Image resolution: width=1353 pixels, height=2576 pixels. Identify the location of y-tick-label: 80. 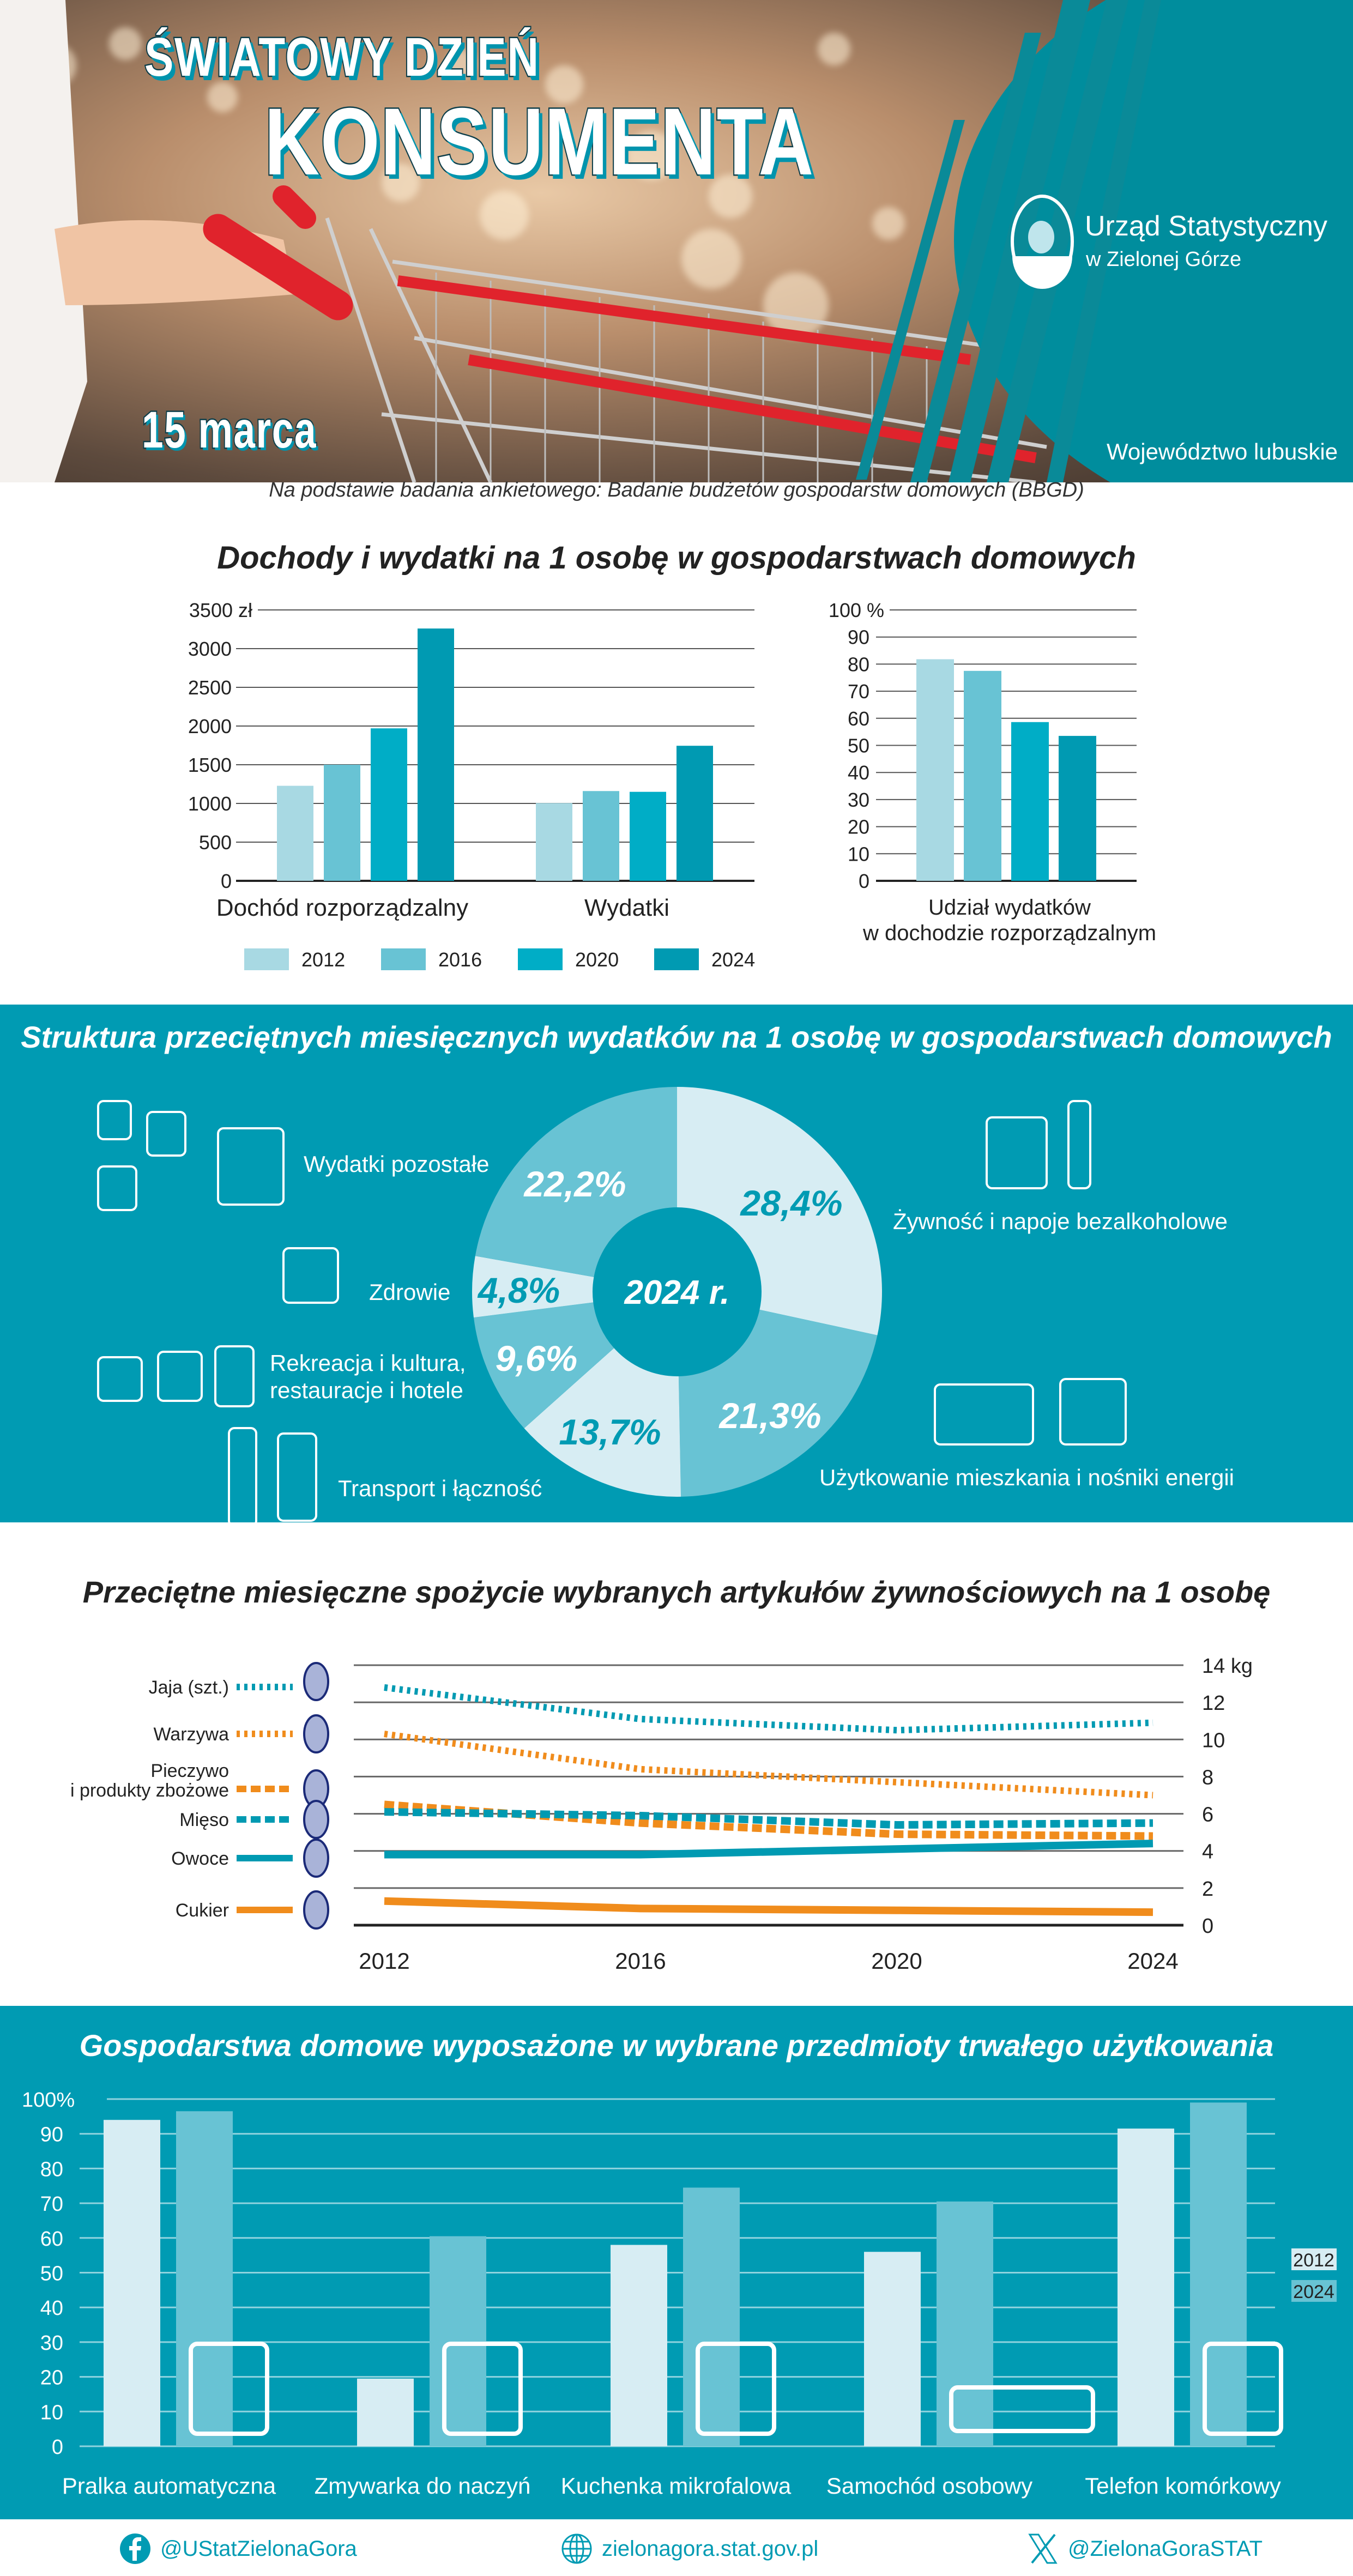
(858, 664).